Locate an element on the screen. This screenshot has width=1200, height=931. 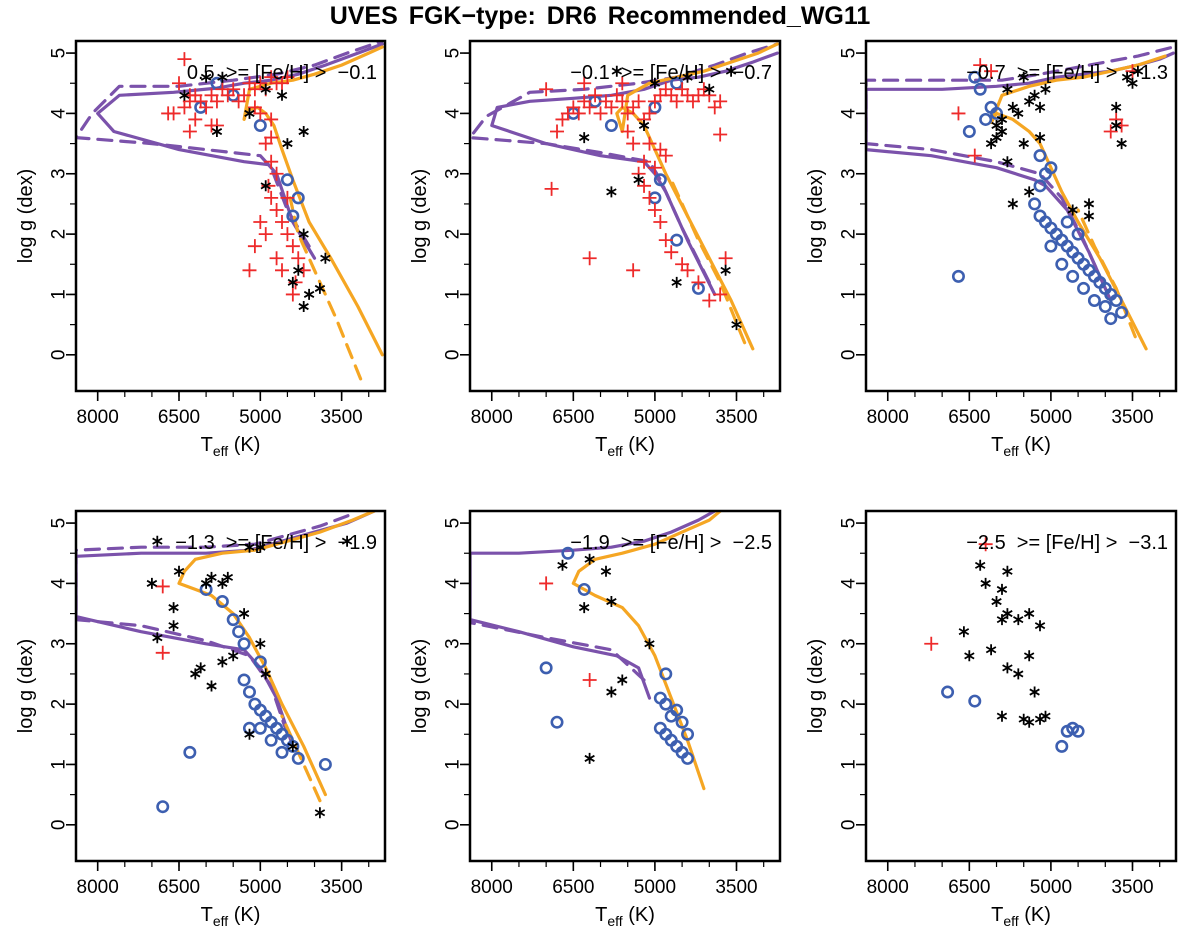
y-tick-label: 2 is located at coordinates (849, 704).